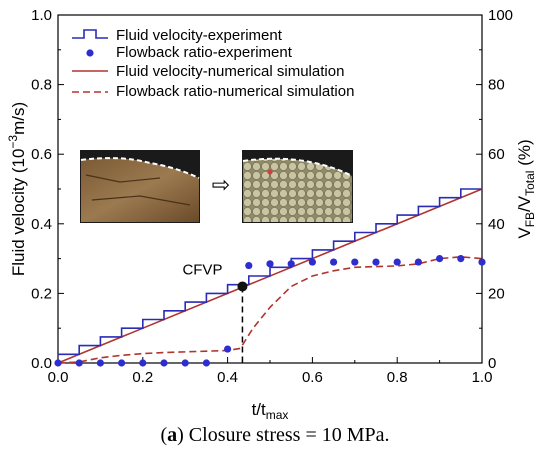 This screenshot has height=464, width=550. I want to click on legend-label: Flowback ratio-experiment, so click(204, 52).